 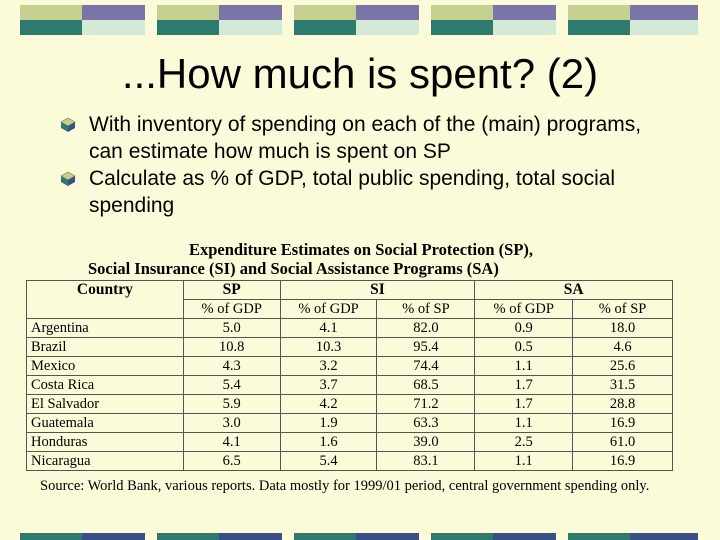 I want to click on value-cell: 10.8, so click(x=231, y=347).